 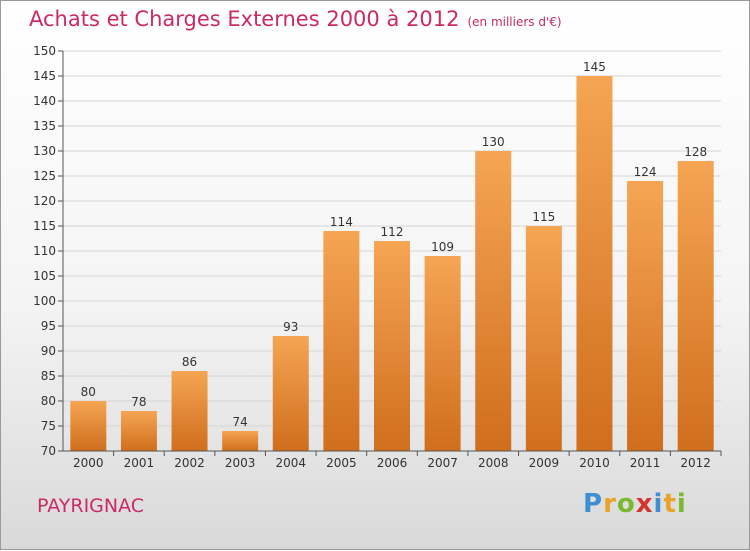 What do you see at coordinates (44, 226) in the screenshot?
I see `y-tick-label: 115` at bounding box center [44, 226].